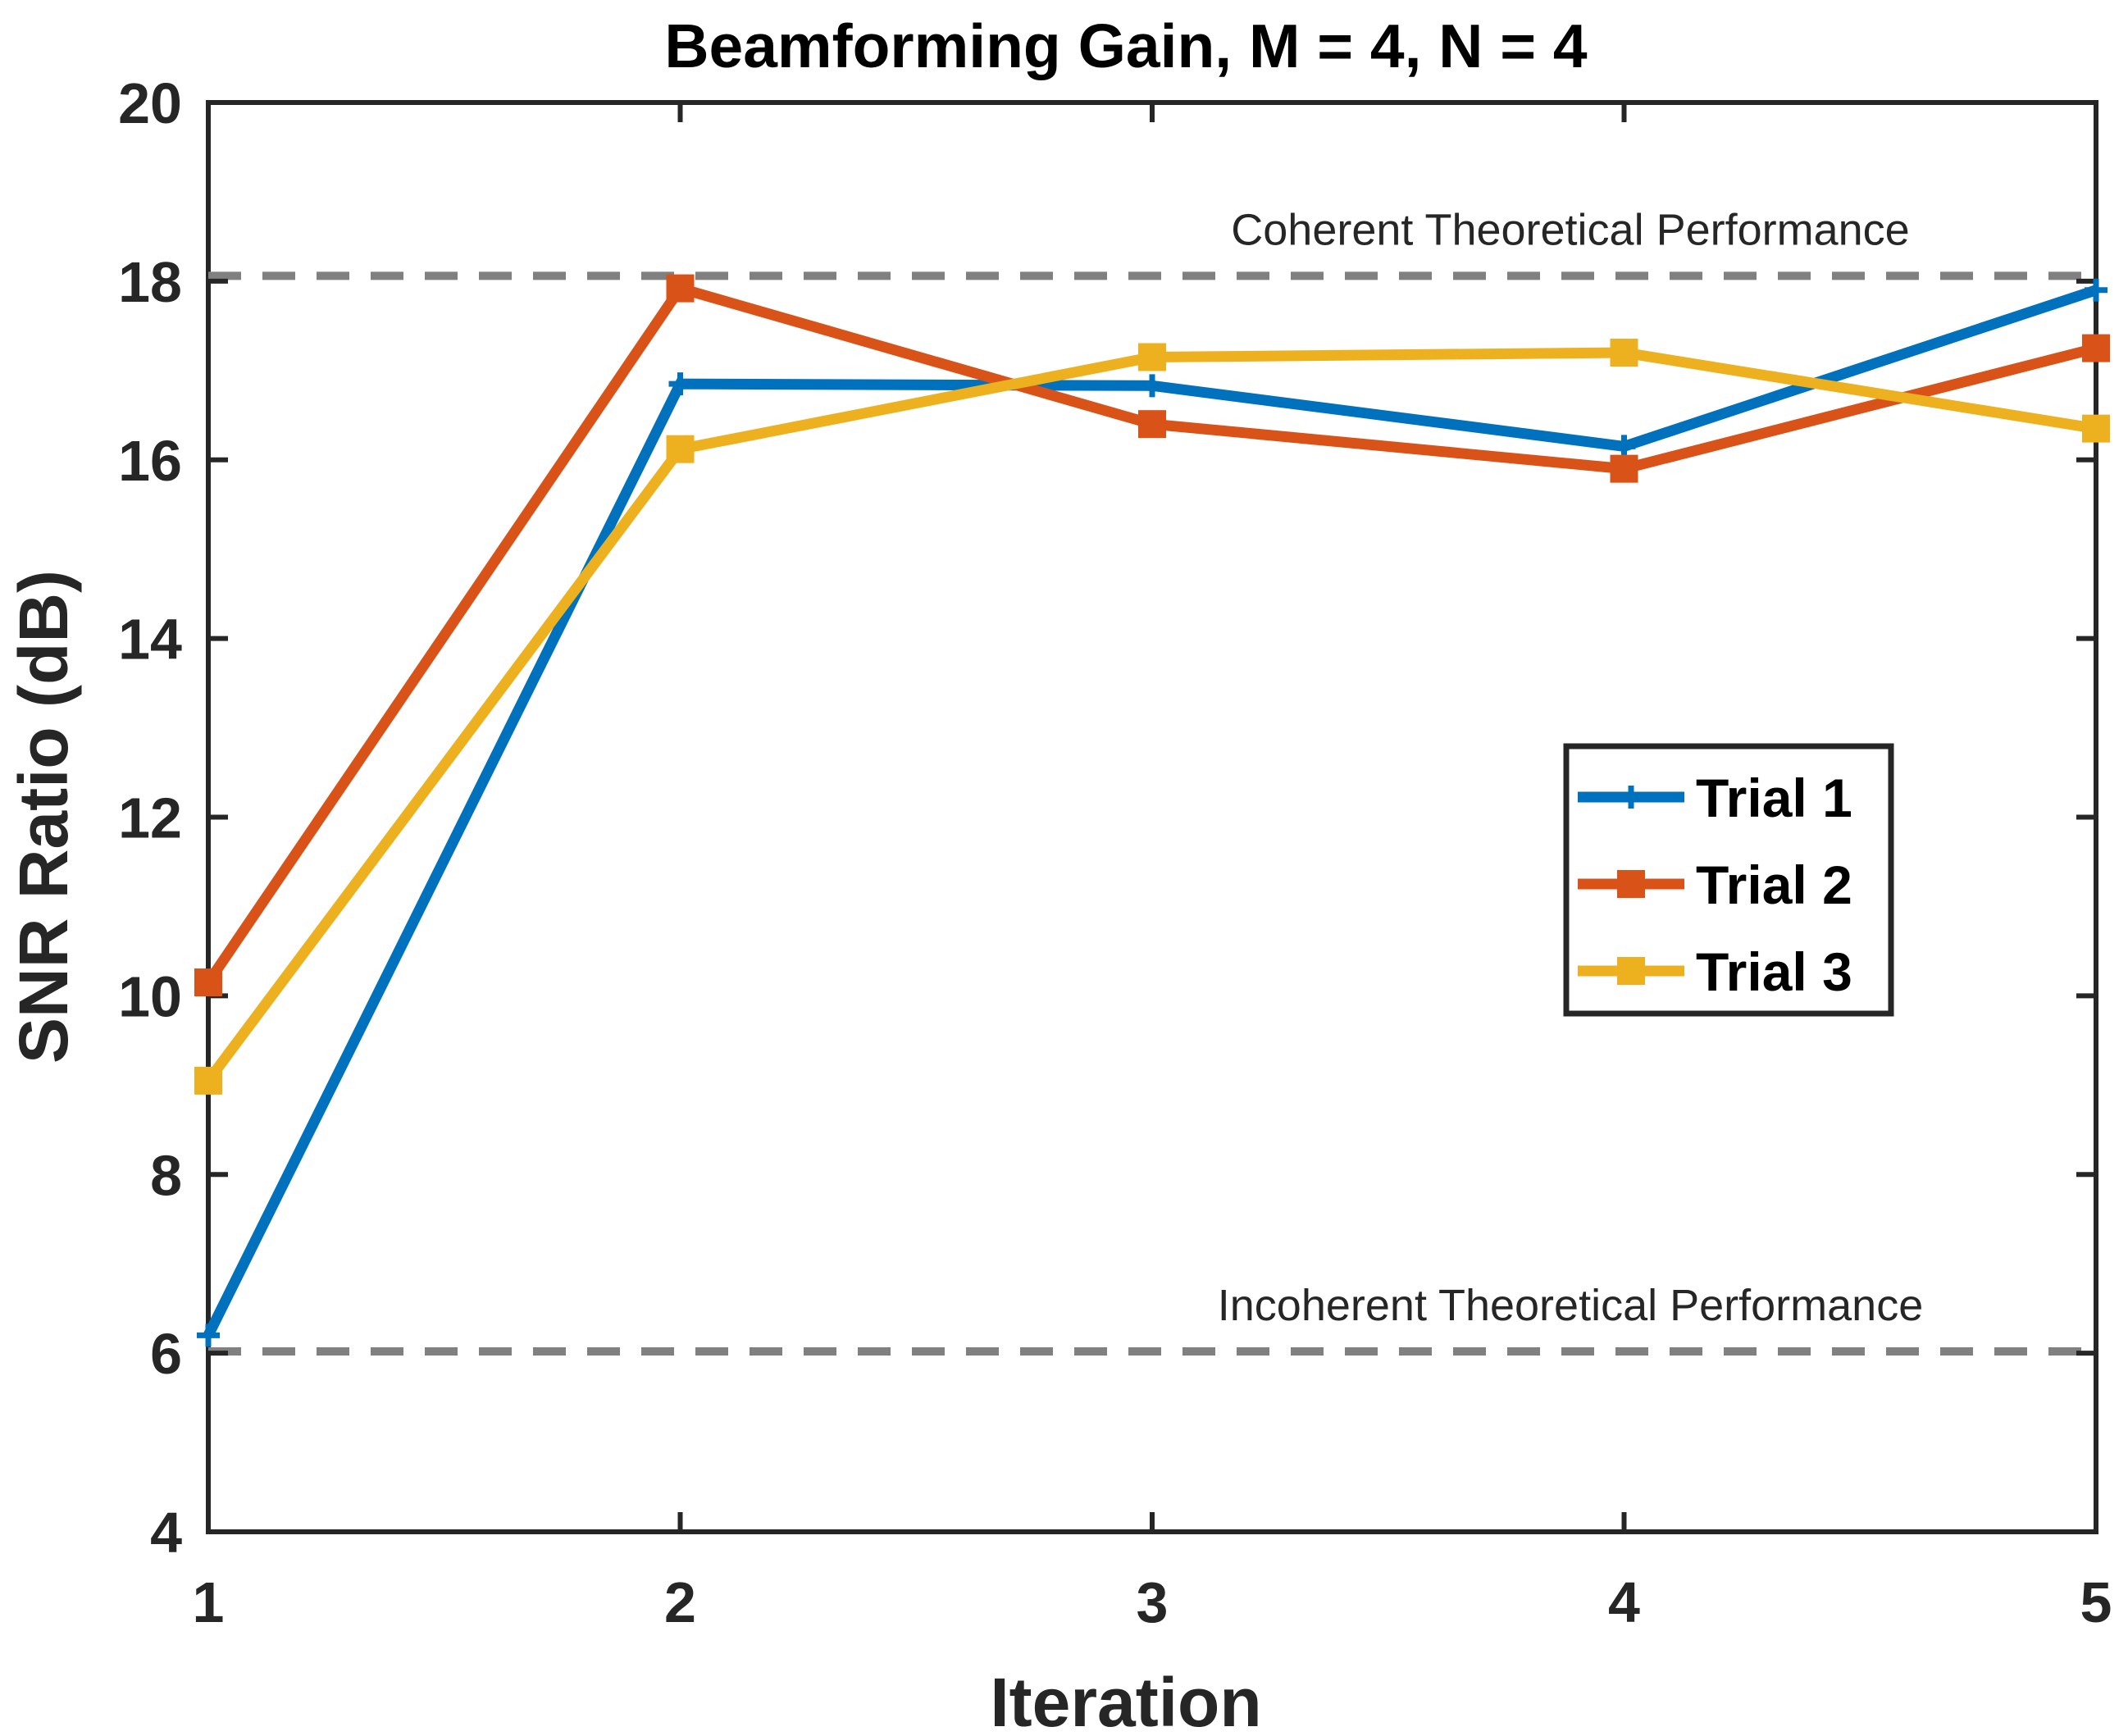 The height and width of the screenshot is (1736, 2128). Describe the element at coordinates (1153, 1602) in the screenshot. I see `x-tick-label: 3` at that location.